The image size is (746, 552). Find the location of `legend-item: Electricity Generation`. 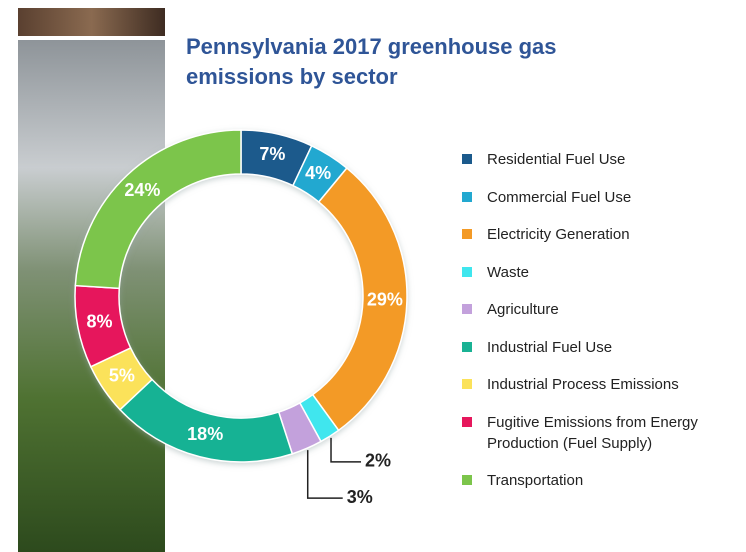

legend-item: Electricity Generation is located at coordinates (597, 234).